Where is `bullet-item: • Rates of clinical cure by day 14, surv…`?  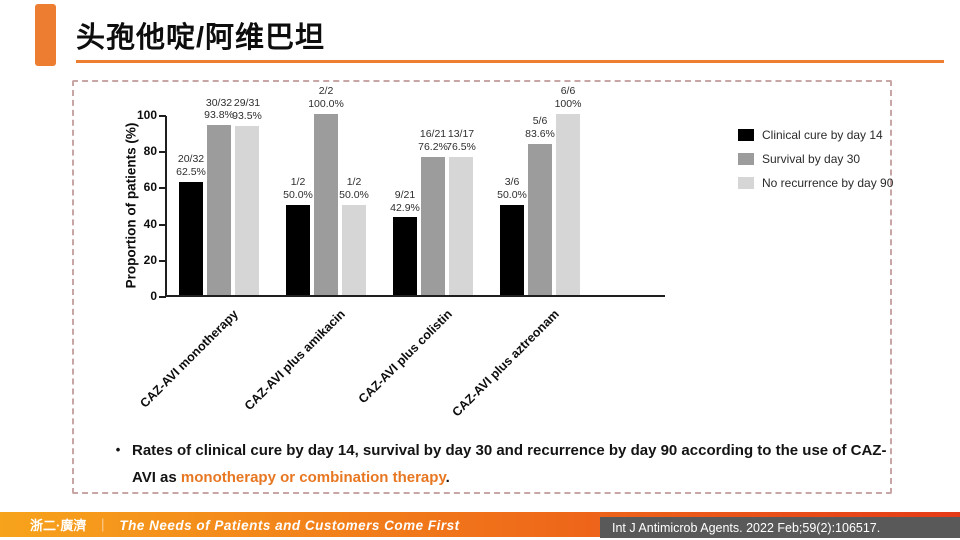 bullet-item: • Rates of clinical cure by day 14, surv… is located at coordinates (496, 464).